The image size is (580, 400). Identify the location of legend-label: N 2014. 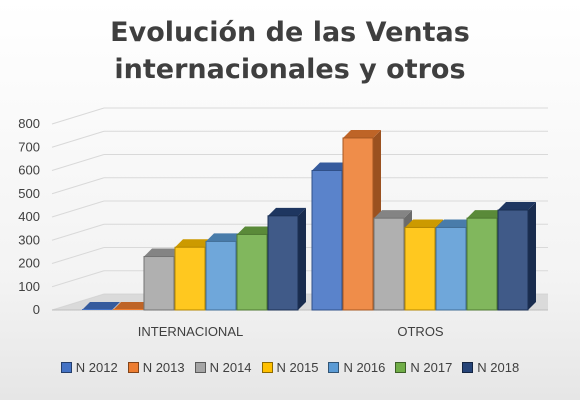
(230, 367).